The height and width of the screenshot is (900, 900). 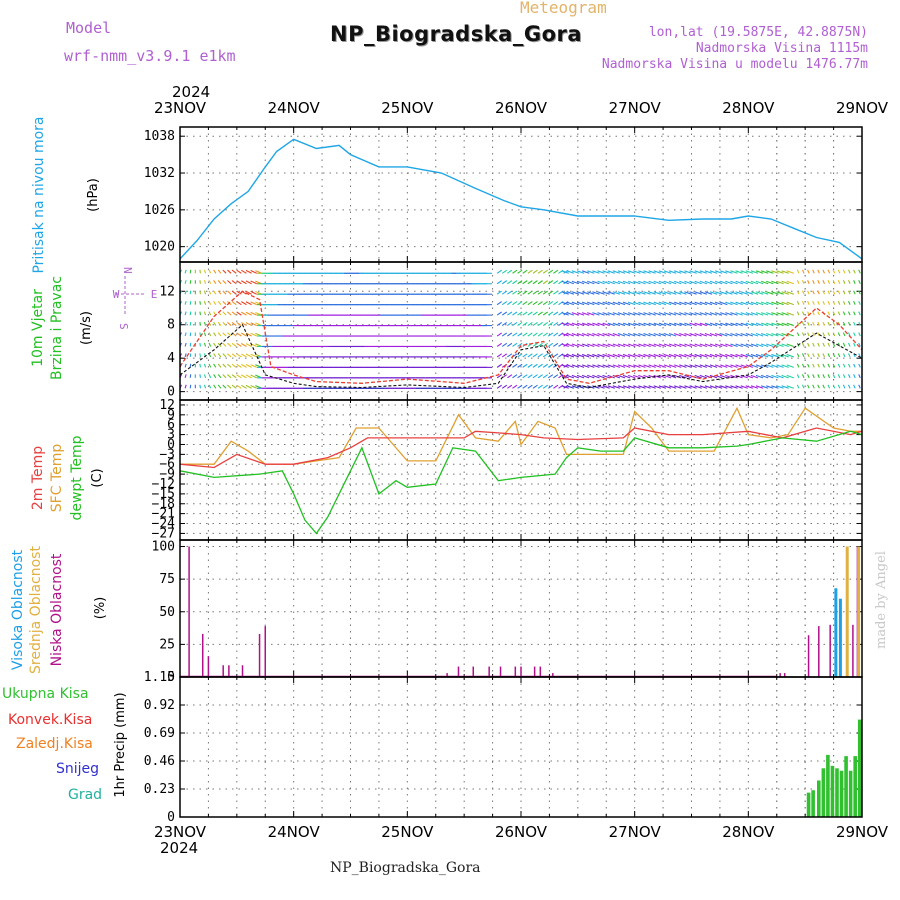 What do you see at coordinates (127, 270) in the screenshot?
I see `compass-north: N` at bounding box center [127, 270].